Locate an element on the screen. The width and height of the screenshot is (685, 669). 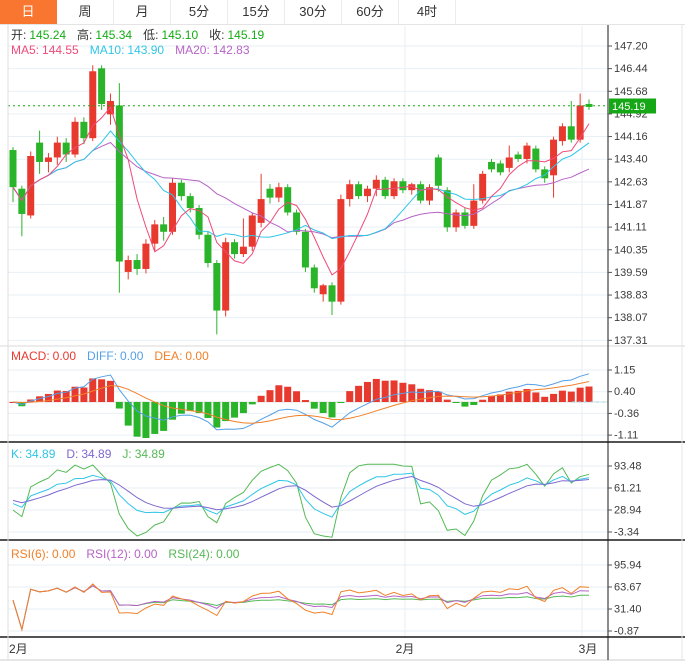
kdj-d-line is located at coordinates (301, 493).